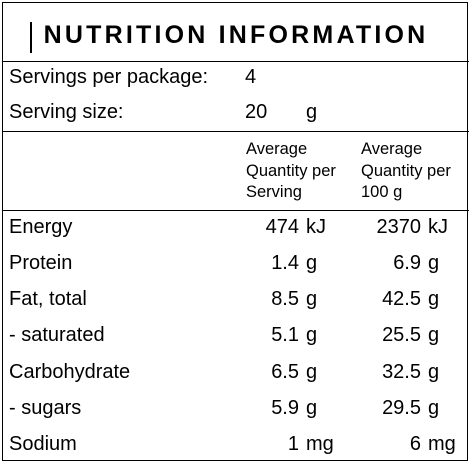 Image resolution: width=472 pixels, height=467 pixels. I want to click on serving-amount: 5.1, so click(285, 335).